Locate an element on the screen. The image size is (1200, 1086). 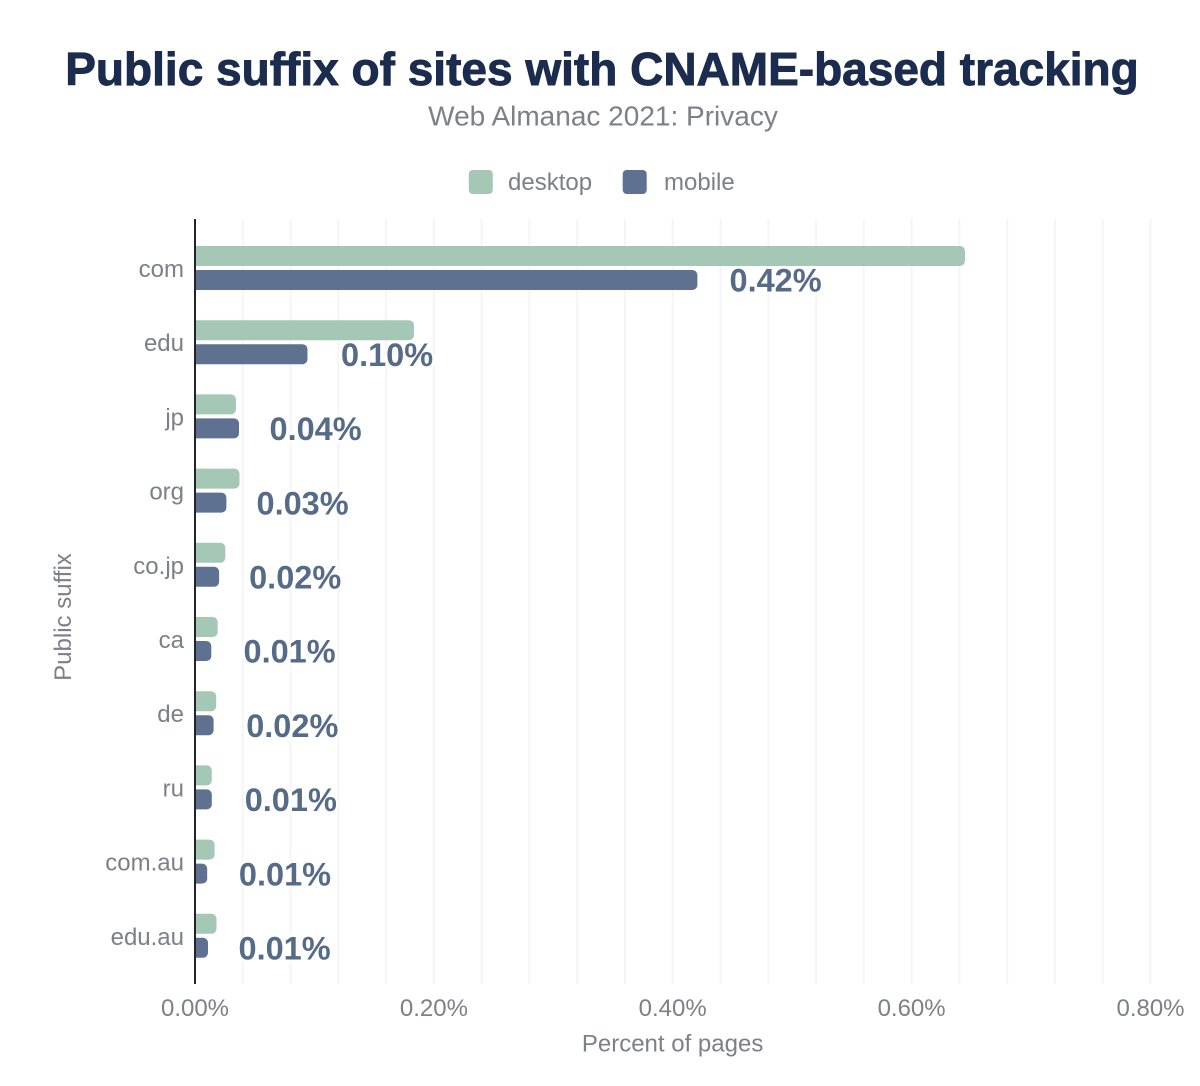
svg-text: com.au is located at coordinates (144, 863).